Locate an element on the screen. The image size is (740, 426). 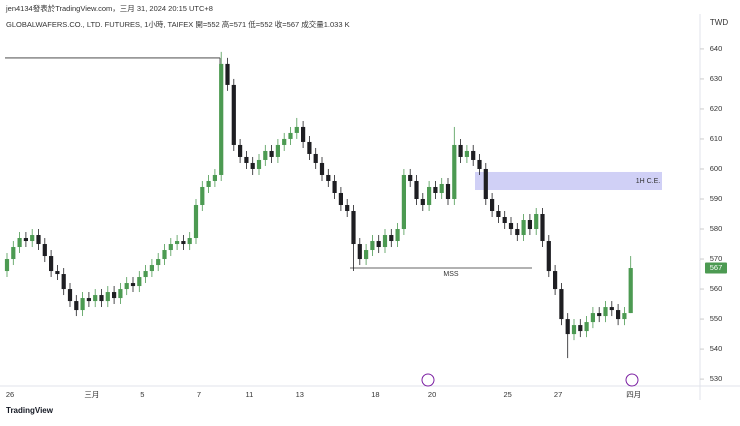
x-tick-label: 18 is located at coordinates (375, 394).